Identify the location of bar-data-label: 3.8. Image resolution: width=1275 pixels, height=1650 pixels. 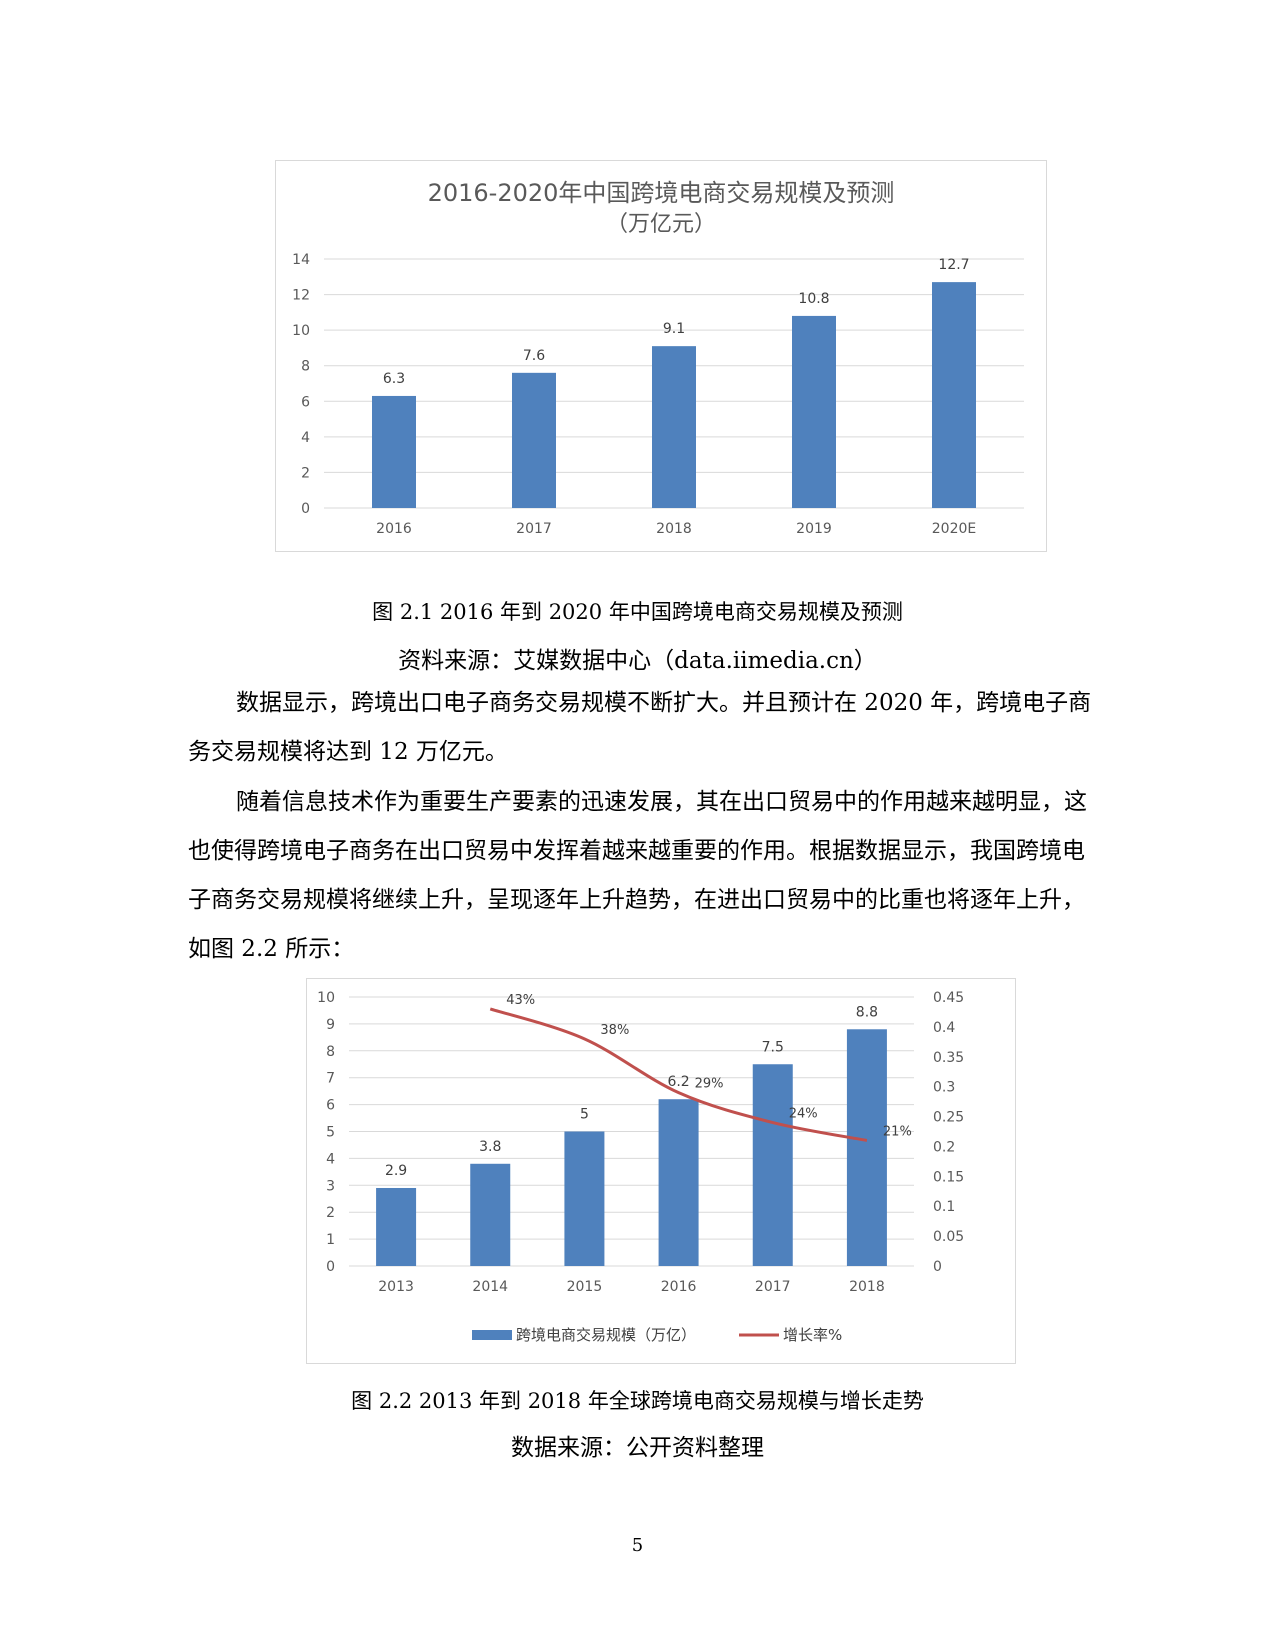
(490, 1147).